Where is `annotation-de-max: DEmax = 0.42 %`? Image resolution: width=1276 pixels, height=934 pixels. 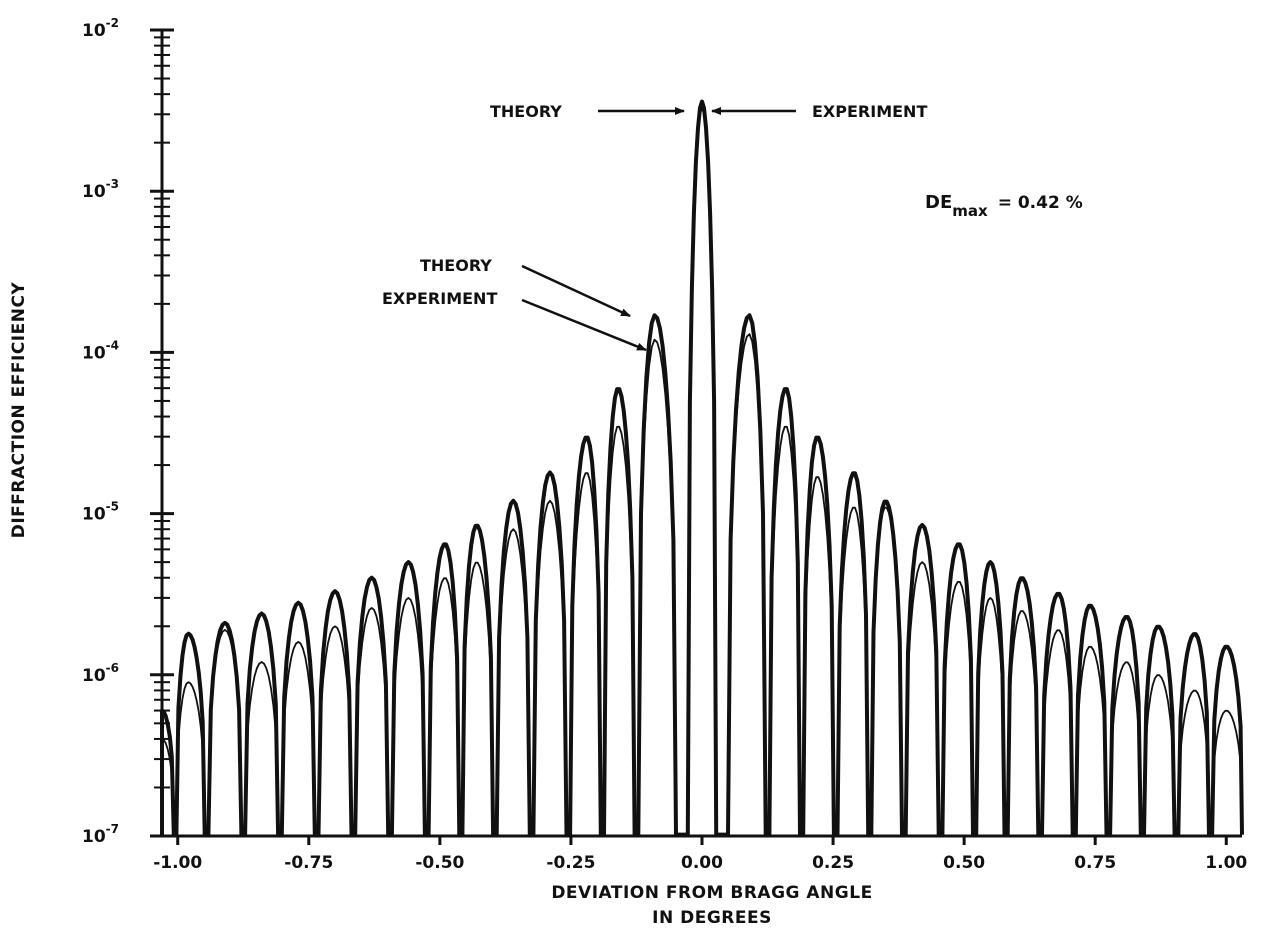
annotation-de-max: DEmax = 0.42 % is located at coordinates (1004, 206).